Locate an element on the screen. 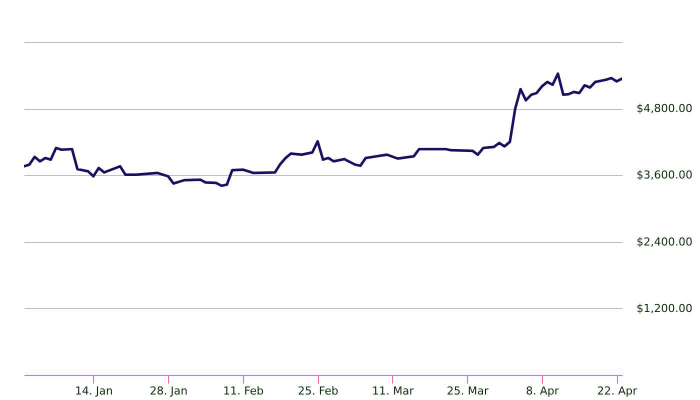 This screenshot has width=700, height=400. x-tick-label: 25. Feb is located at coordinates (318, 391).